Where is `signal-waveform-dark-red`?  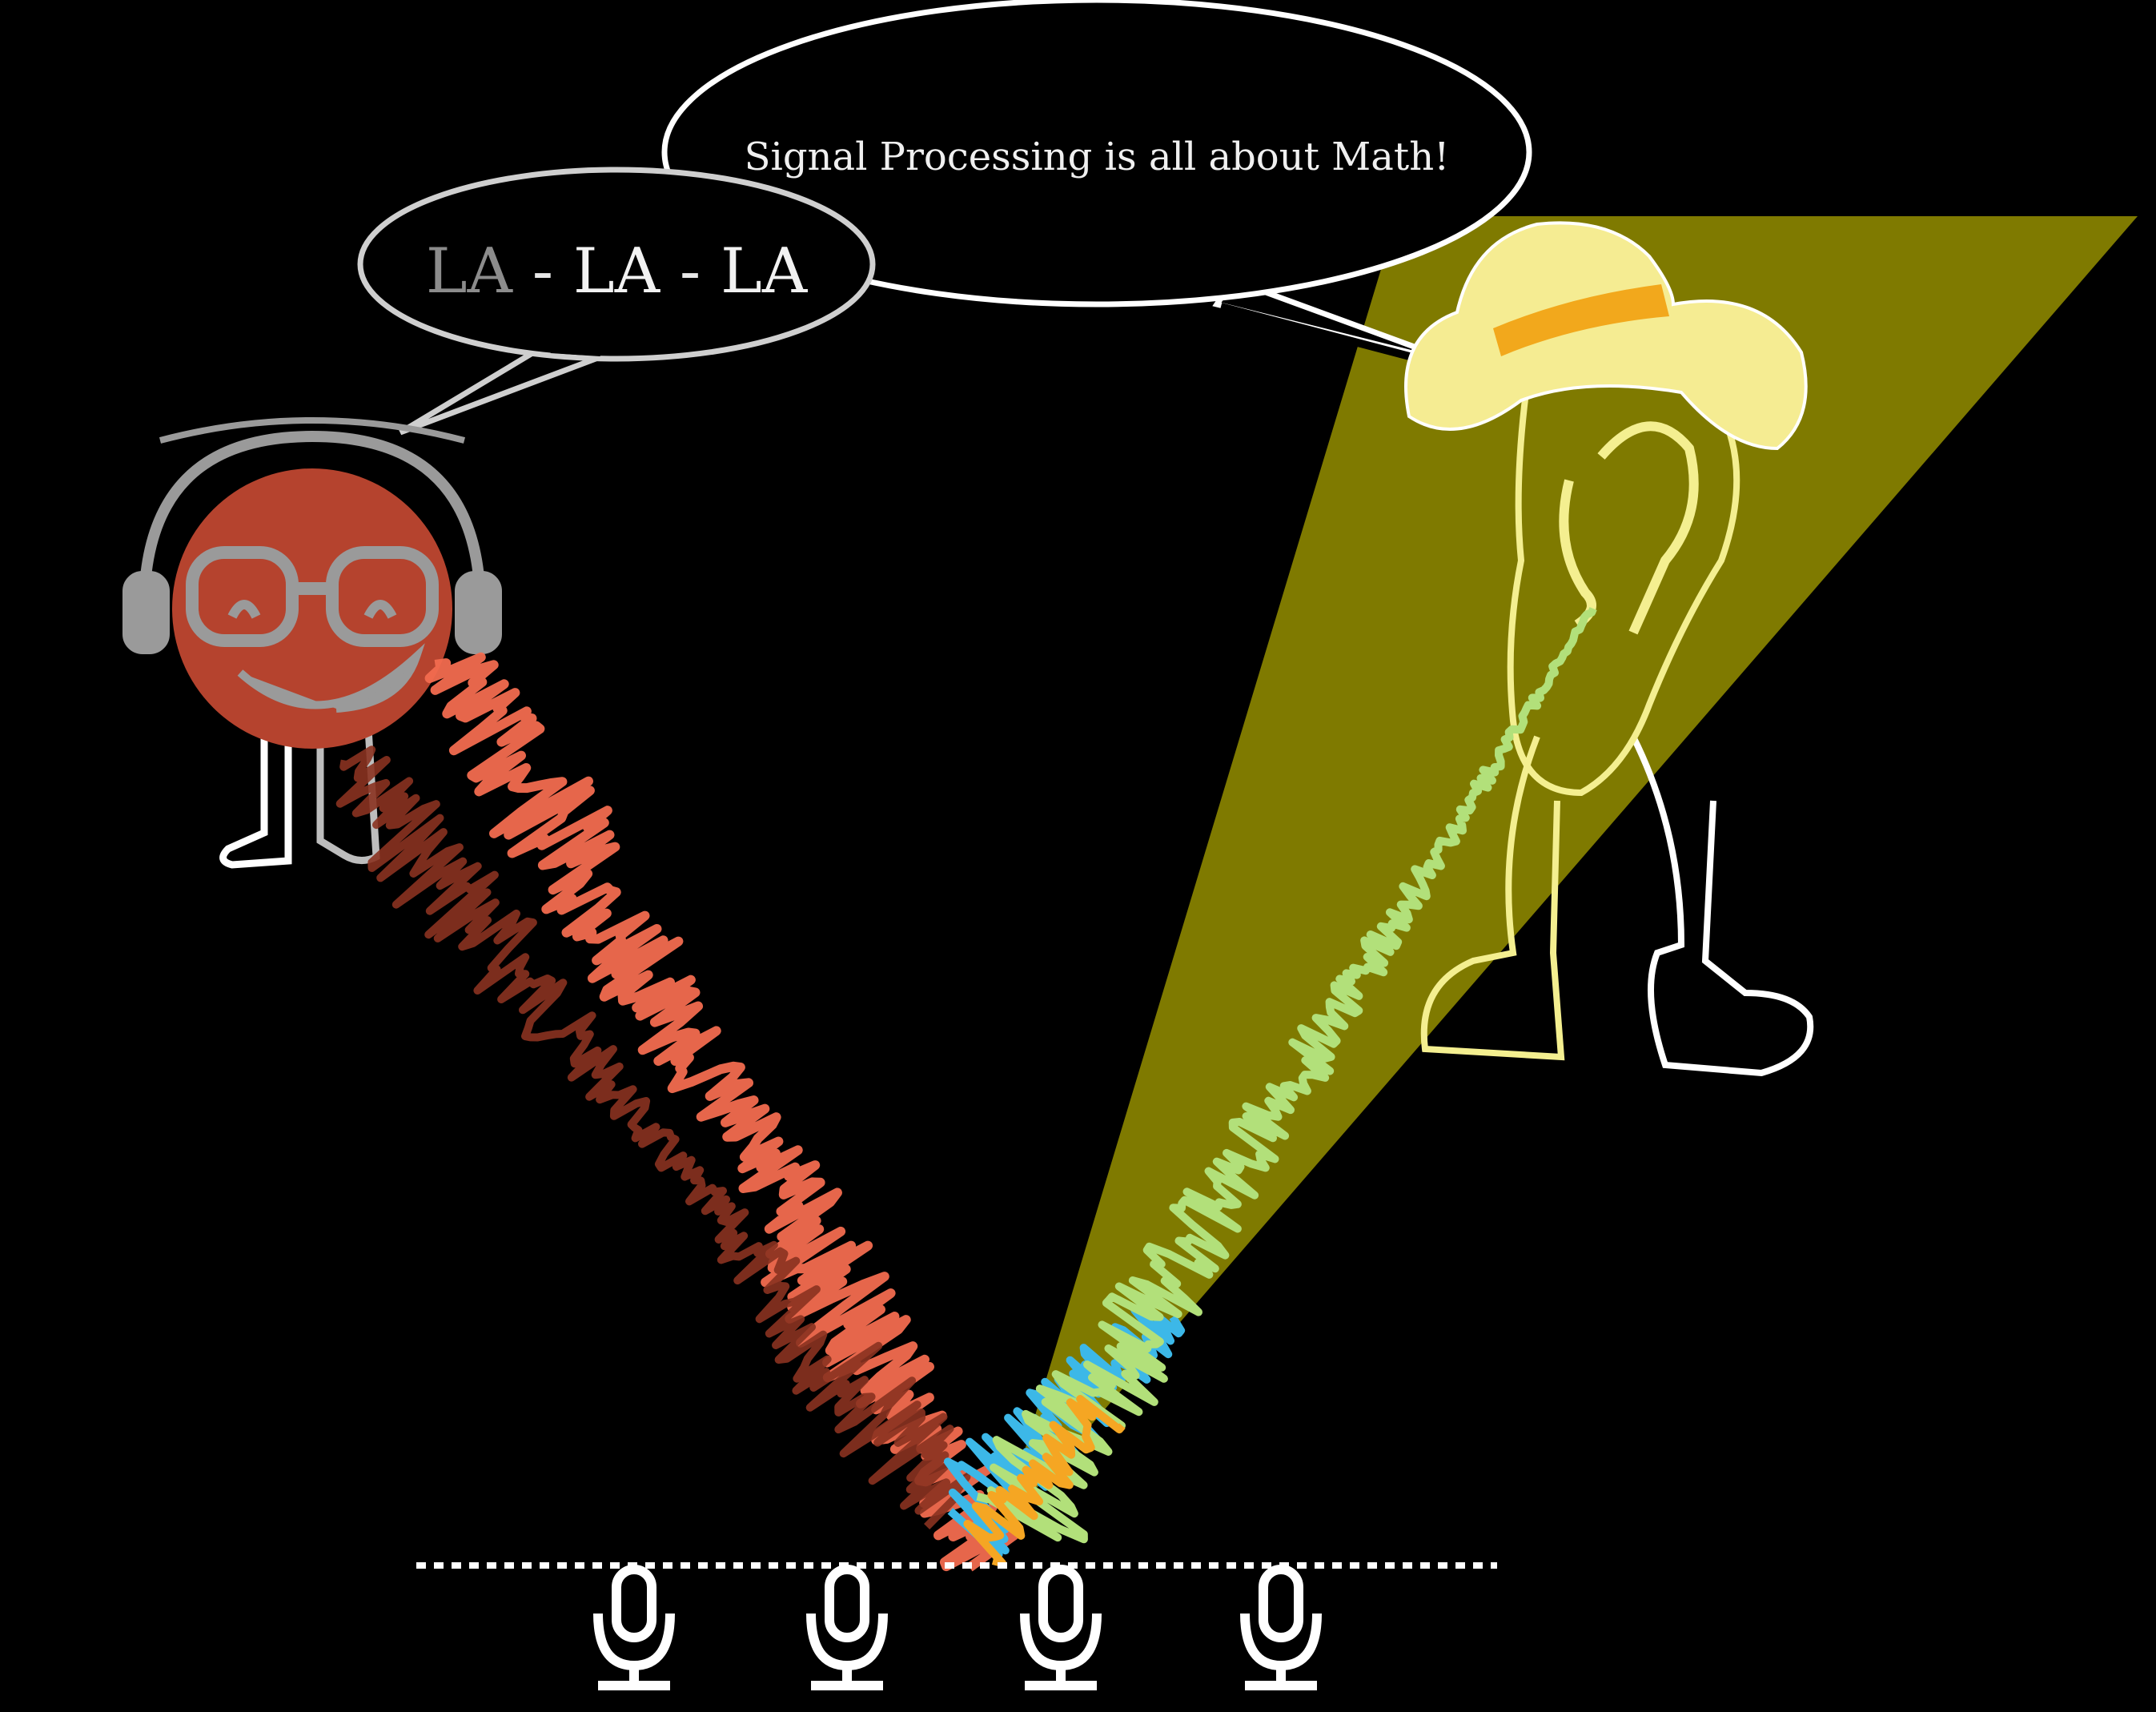 signal-waveform-dark-red is located at coordinates (653, 1138).